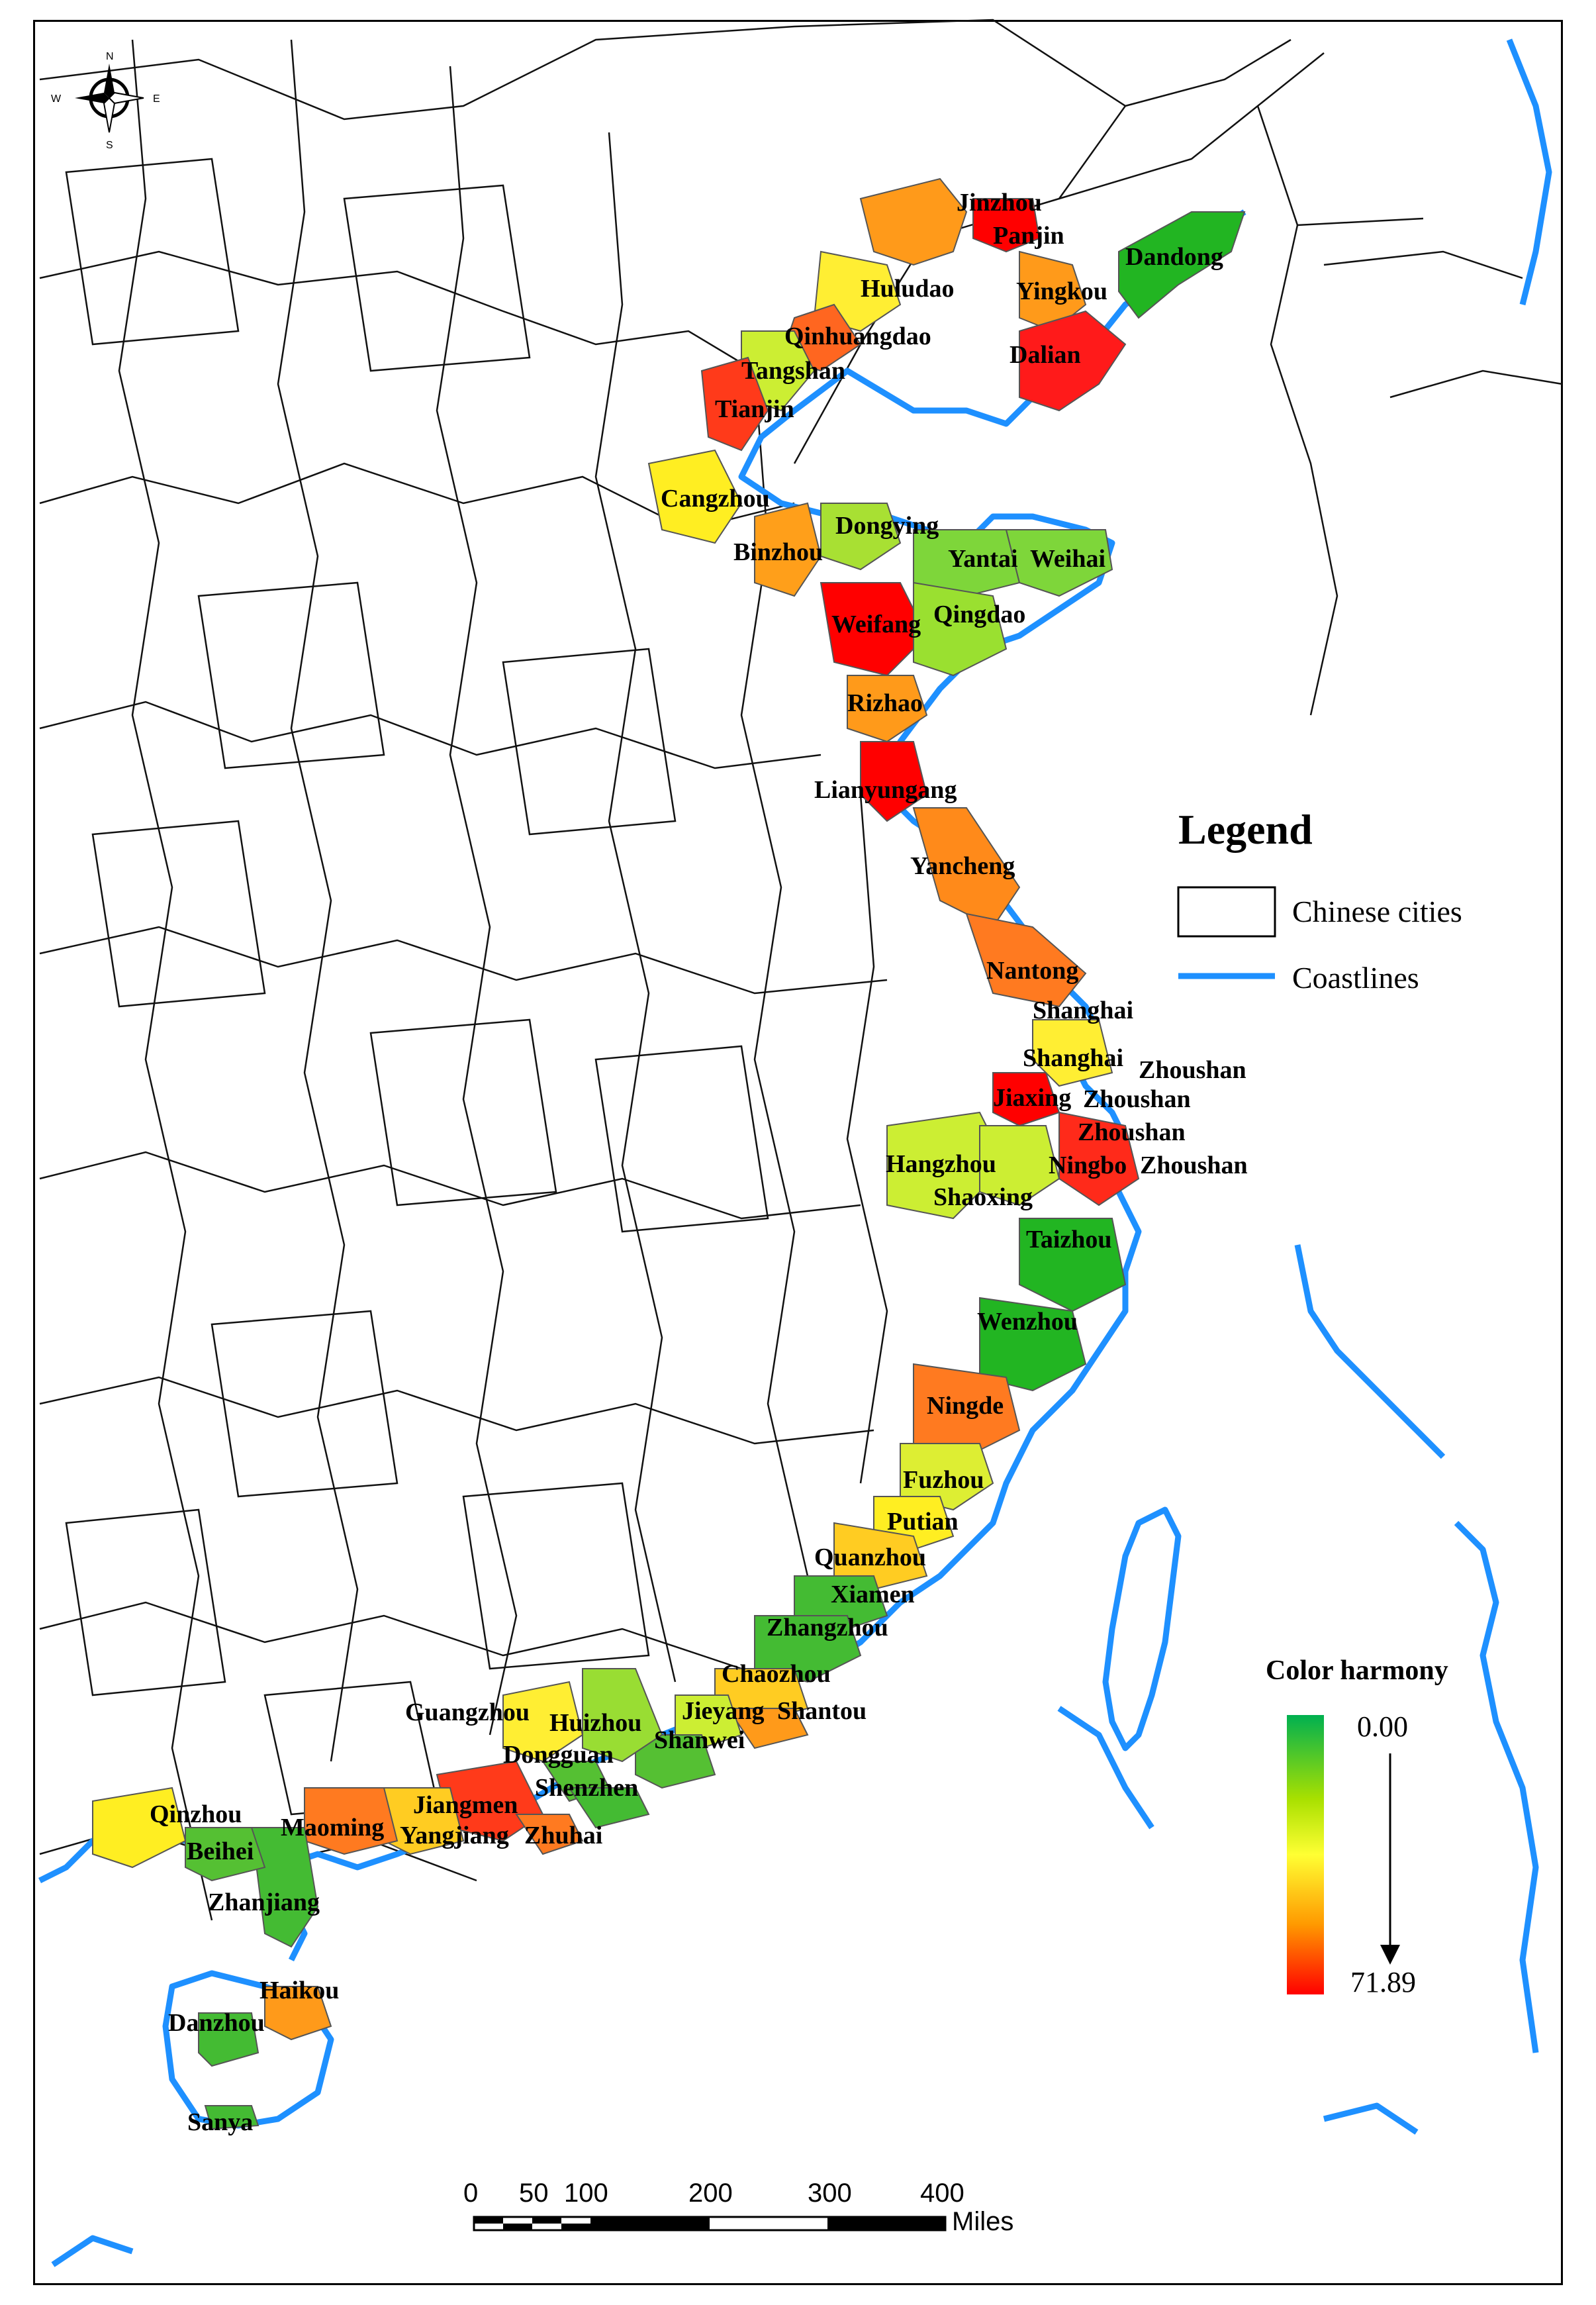  What do you see at coordinates (333, 1828) in the screenshot?
I see `label-maoming: Maoming` at bounding box center [333, 1828].